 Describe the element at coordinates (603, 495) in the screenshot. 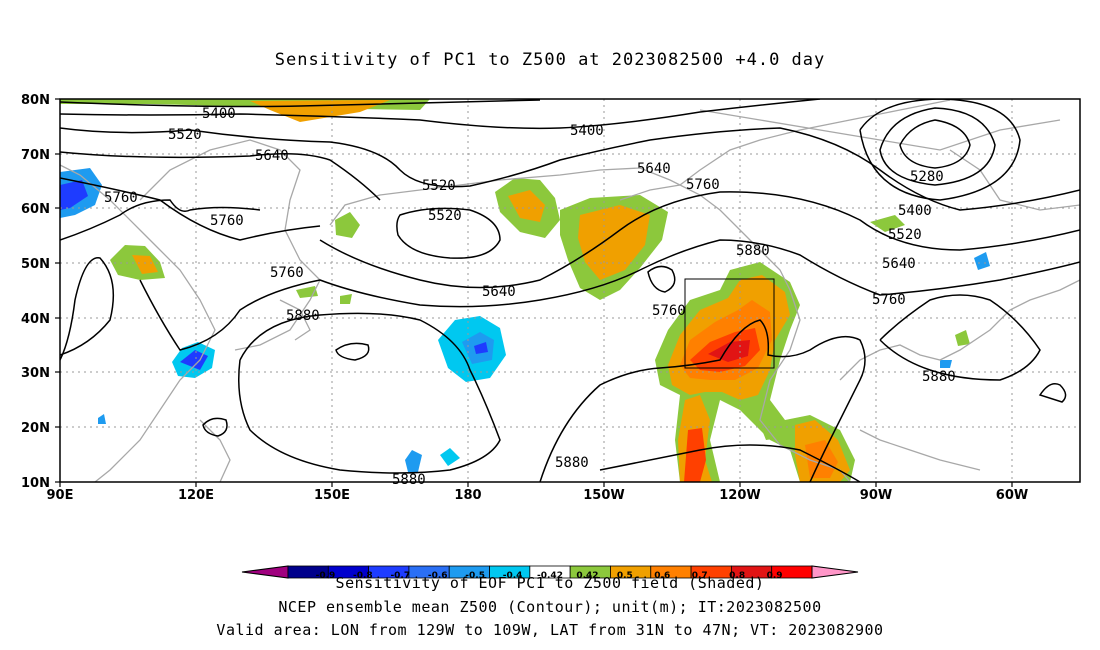

I see `lon-label: 150W` at that location.